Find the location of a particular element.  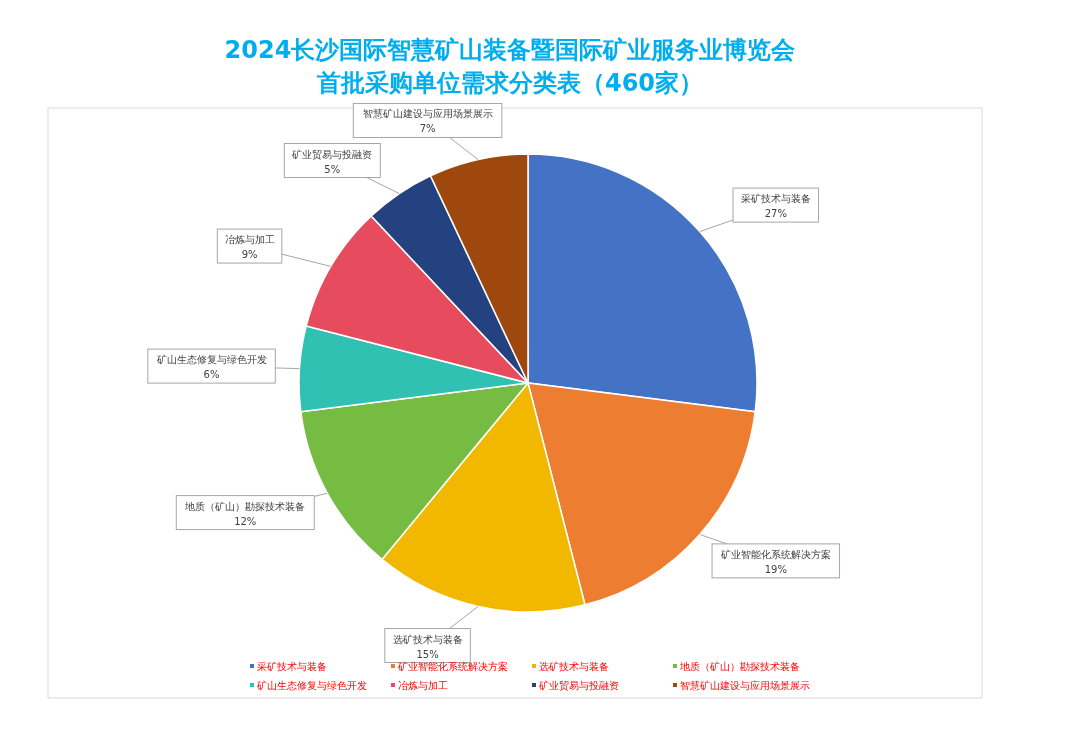

slice-label: 智慧矿山建设与应用场景展示 is located at coordinates (427, 114).